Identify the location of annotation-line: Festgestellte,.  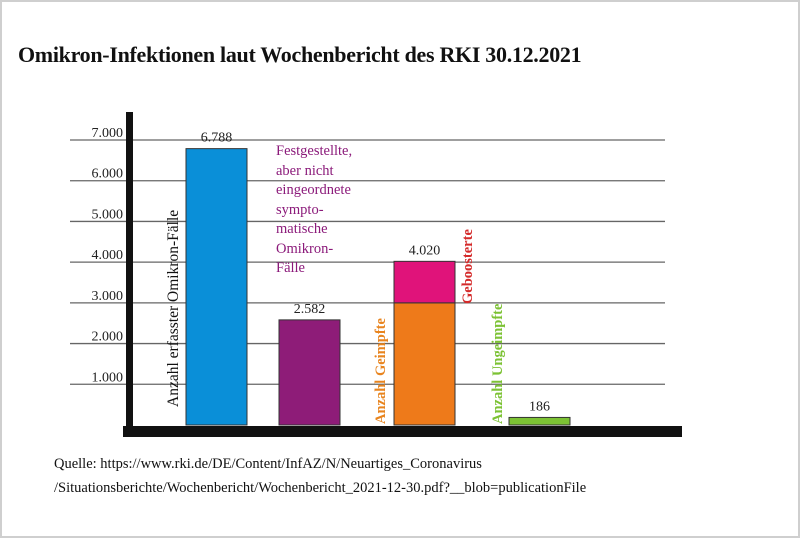
(314, 151).